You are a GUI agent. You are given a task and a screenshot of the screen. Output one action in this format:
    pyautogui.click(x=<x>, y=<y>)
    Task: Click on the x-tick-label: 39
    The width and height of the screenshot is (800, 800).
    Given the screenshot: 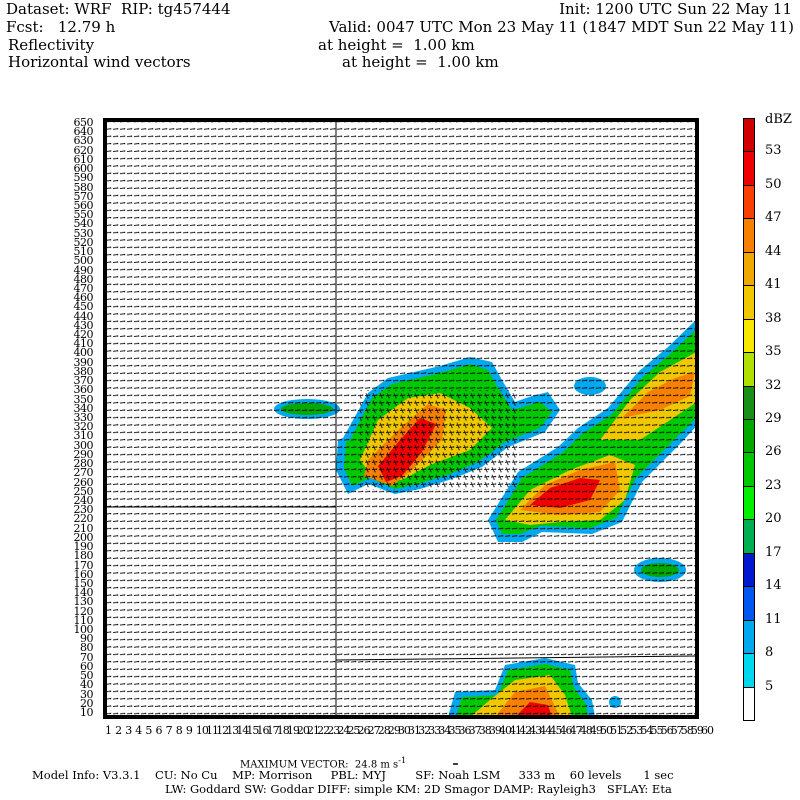 What is the action you would take?
    pyautogui.click(x=495, y=730)
    